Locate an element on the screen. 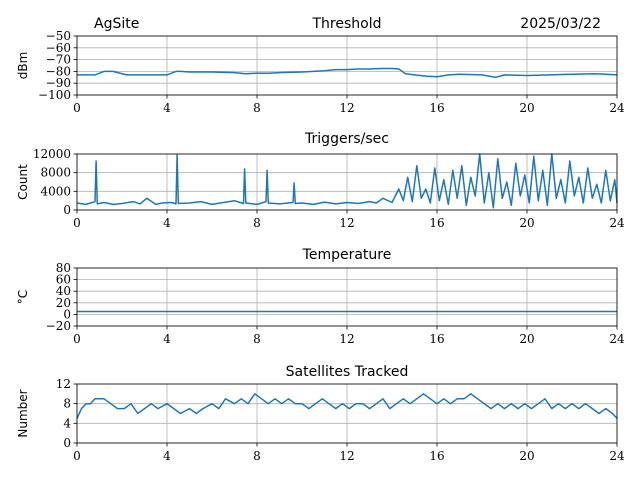 This screenshot has width=640, height=480. y-tick-label: 20 is located at coordinates (63, 303).